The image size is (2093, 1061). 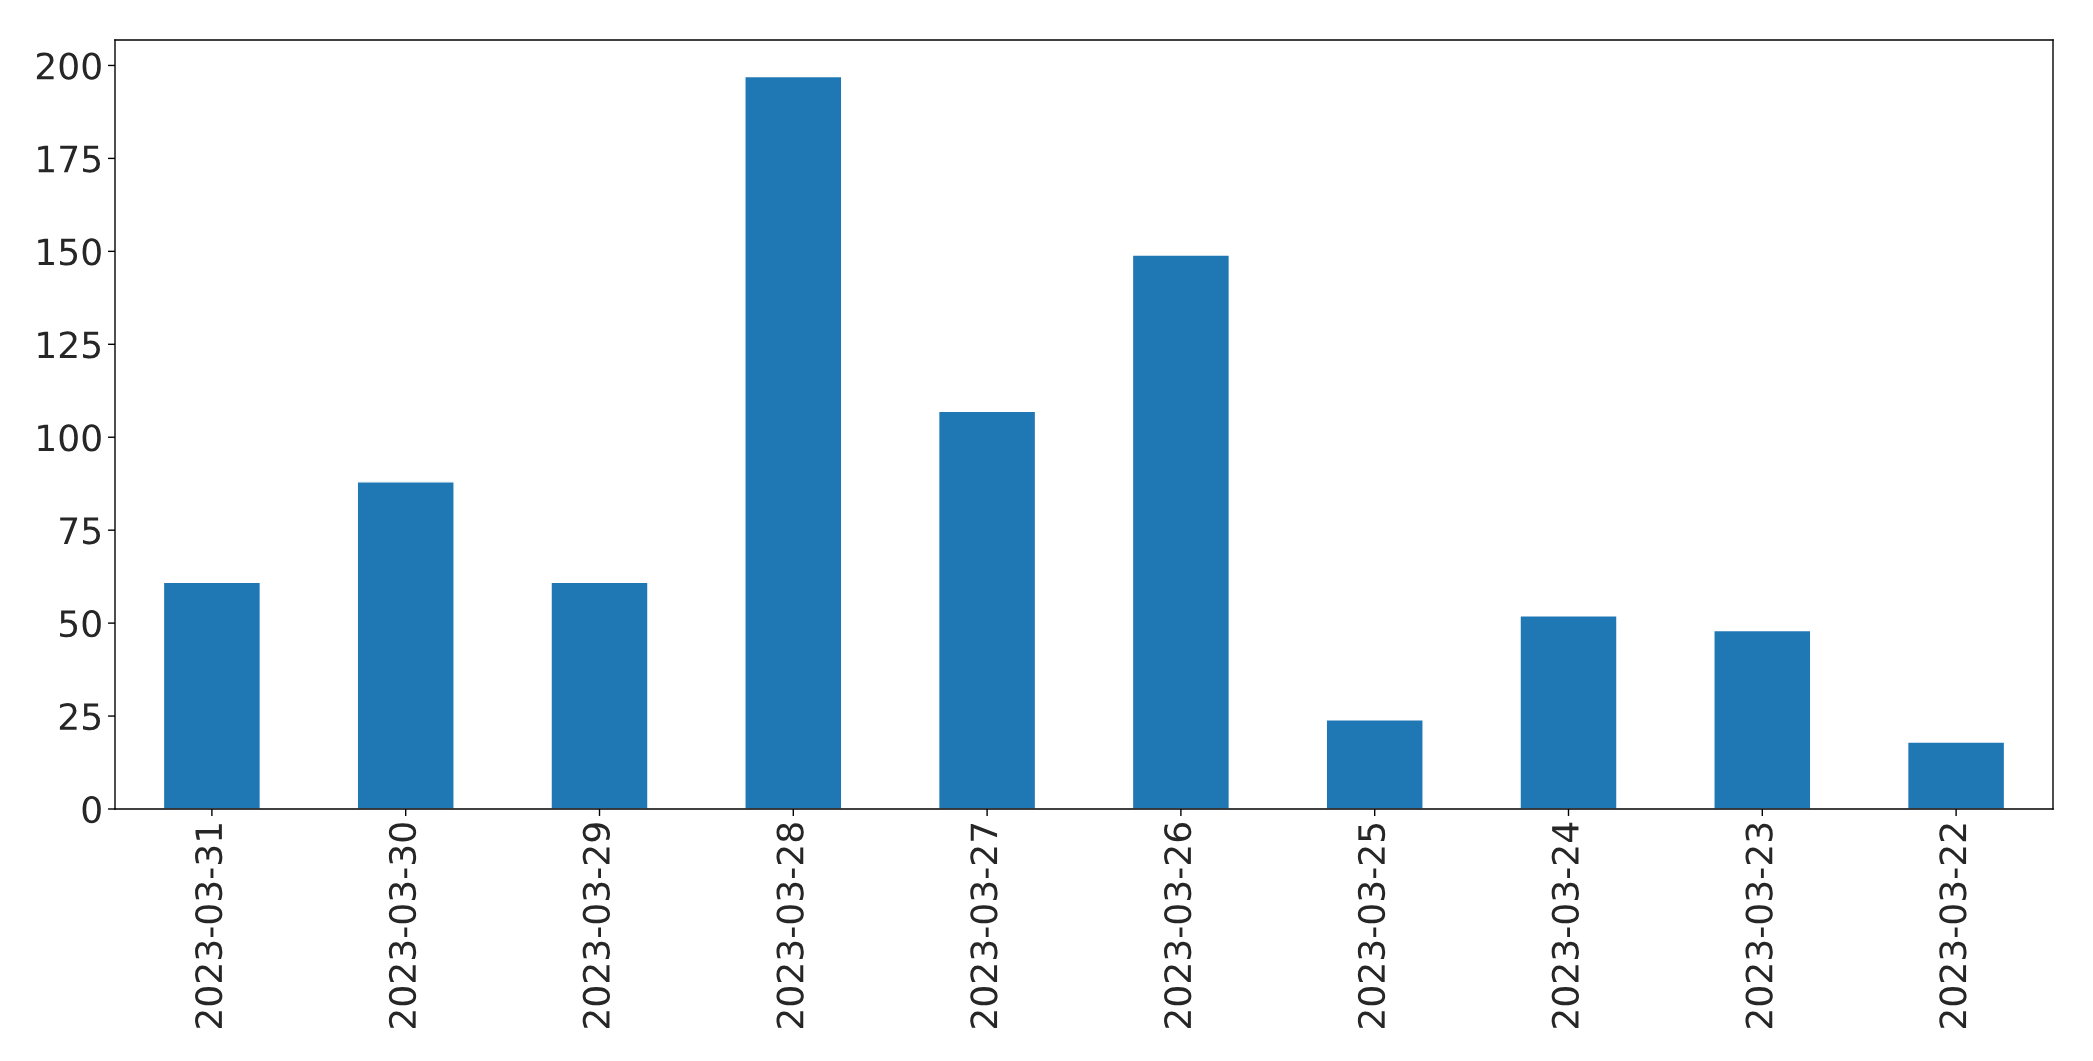 What do you see at coordinates (984, 926) in the screenshot?
I see `x-tick-label: 2023-03-27` at bounding box center [984, 926].